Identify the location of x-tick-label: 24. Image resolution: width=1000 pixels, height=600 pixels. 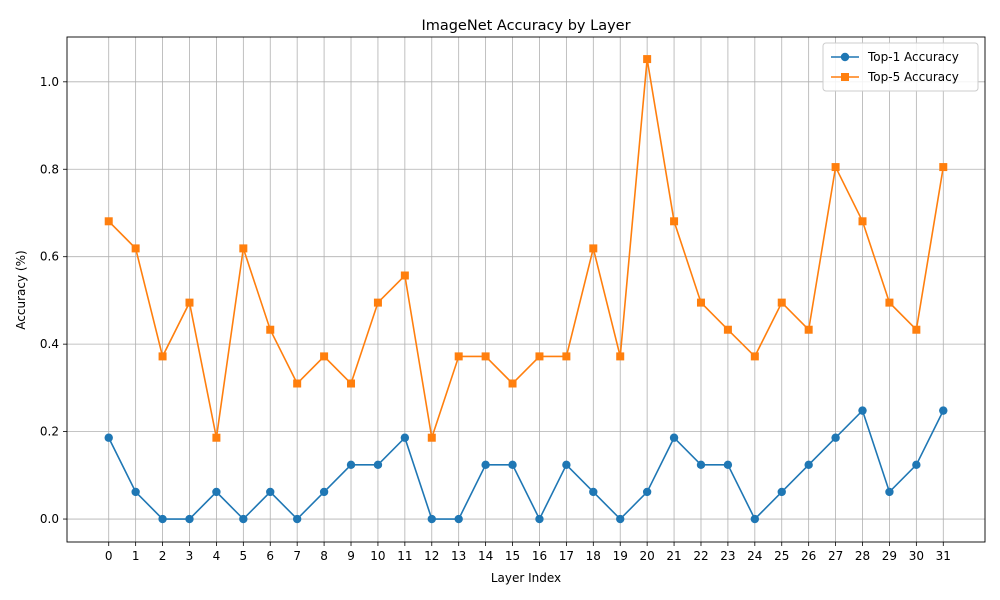
(754, 556).